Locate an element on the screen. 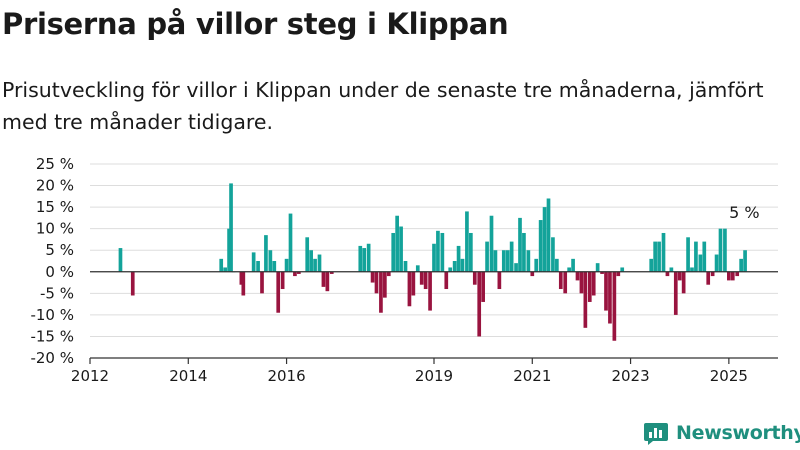 The image size is (800, 450). y-tick-label: 10 % is located at coordinates (55, 229).